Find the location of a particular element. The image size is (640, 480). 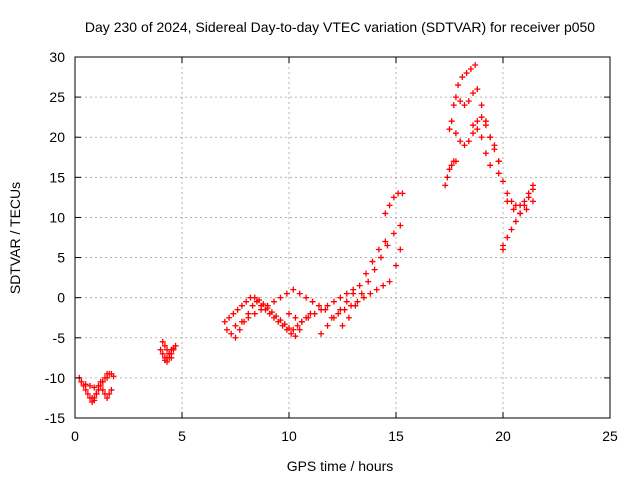

x-tick-label: 15 is located at coordinates (396, 436).